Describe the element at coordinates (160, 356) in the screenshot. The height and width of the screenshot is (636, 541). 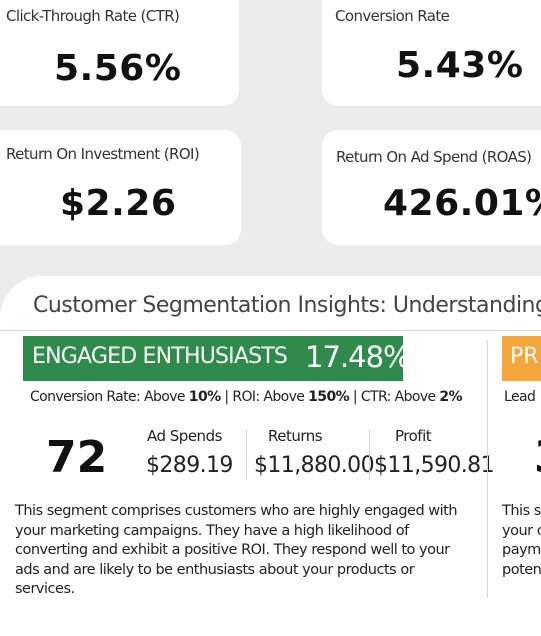
I see `segment-name: ENGAGED ENTHUSIASTS` at that location.